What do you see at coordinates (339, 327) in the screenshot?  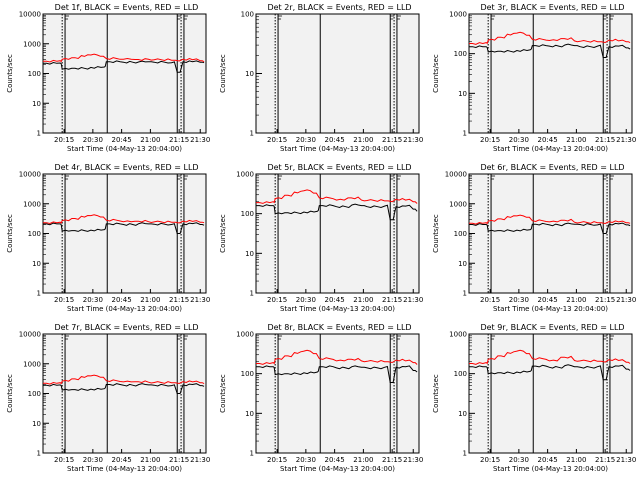 I see `chart-title: Det 8r, BLACK = Events, RED = LLD` at bounding box center [339, 327].